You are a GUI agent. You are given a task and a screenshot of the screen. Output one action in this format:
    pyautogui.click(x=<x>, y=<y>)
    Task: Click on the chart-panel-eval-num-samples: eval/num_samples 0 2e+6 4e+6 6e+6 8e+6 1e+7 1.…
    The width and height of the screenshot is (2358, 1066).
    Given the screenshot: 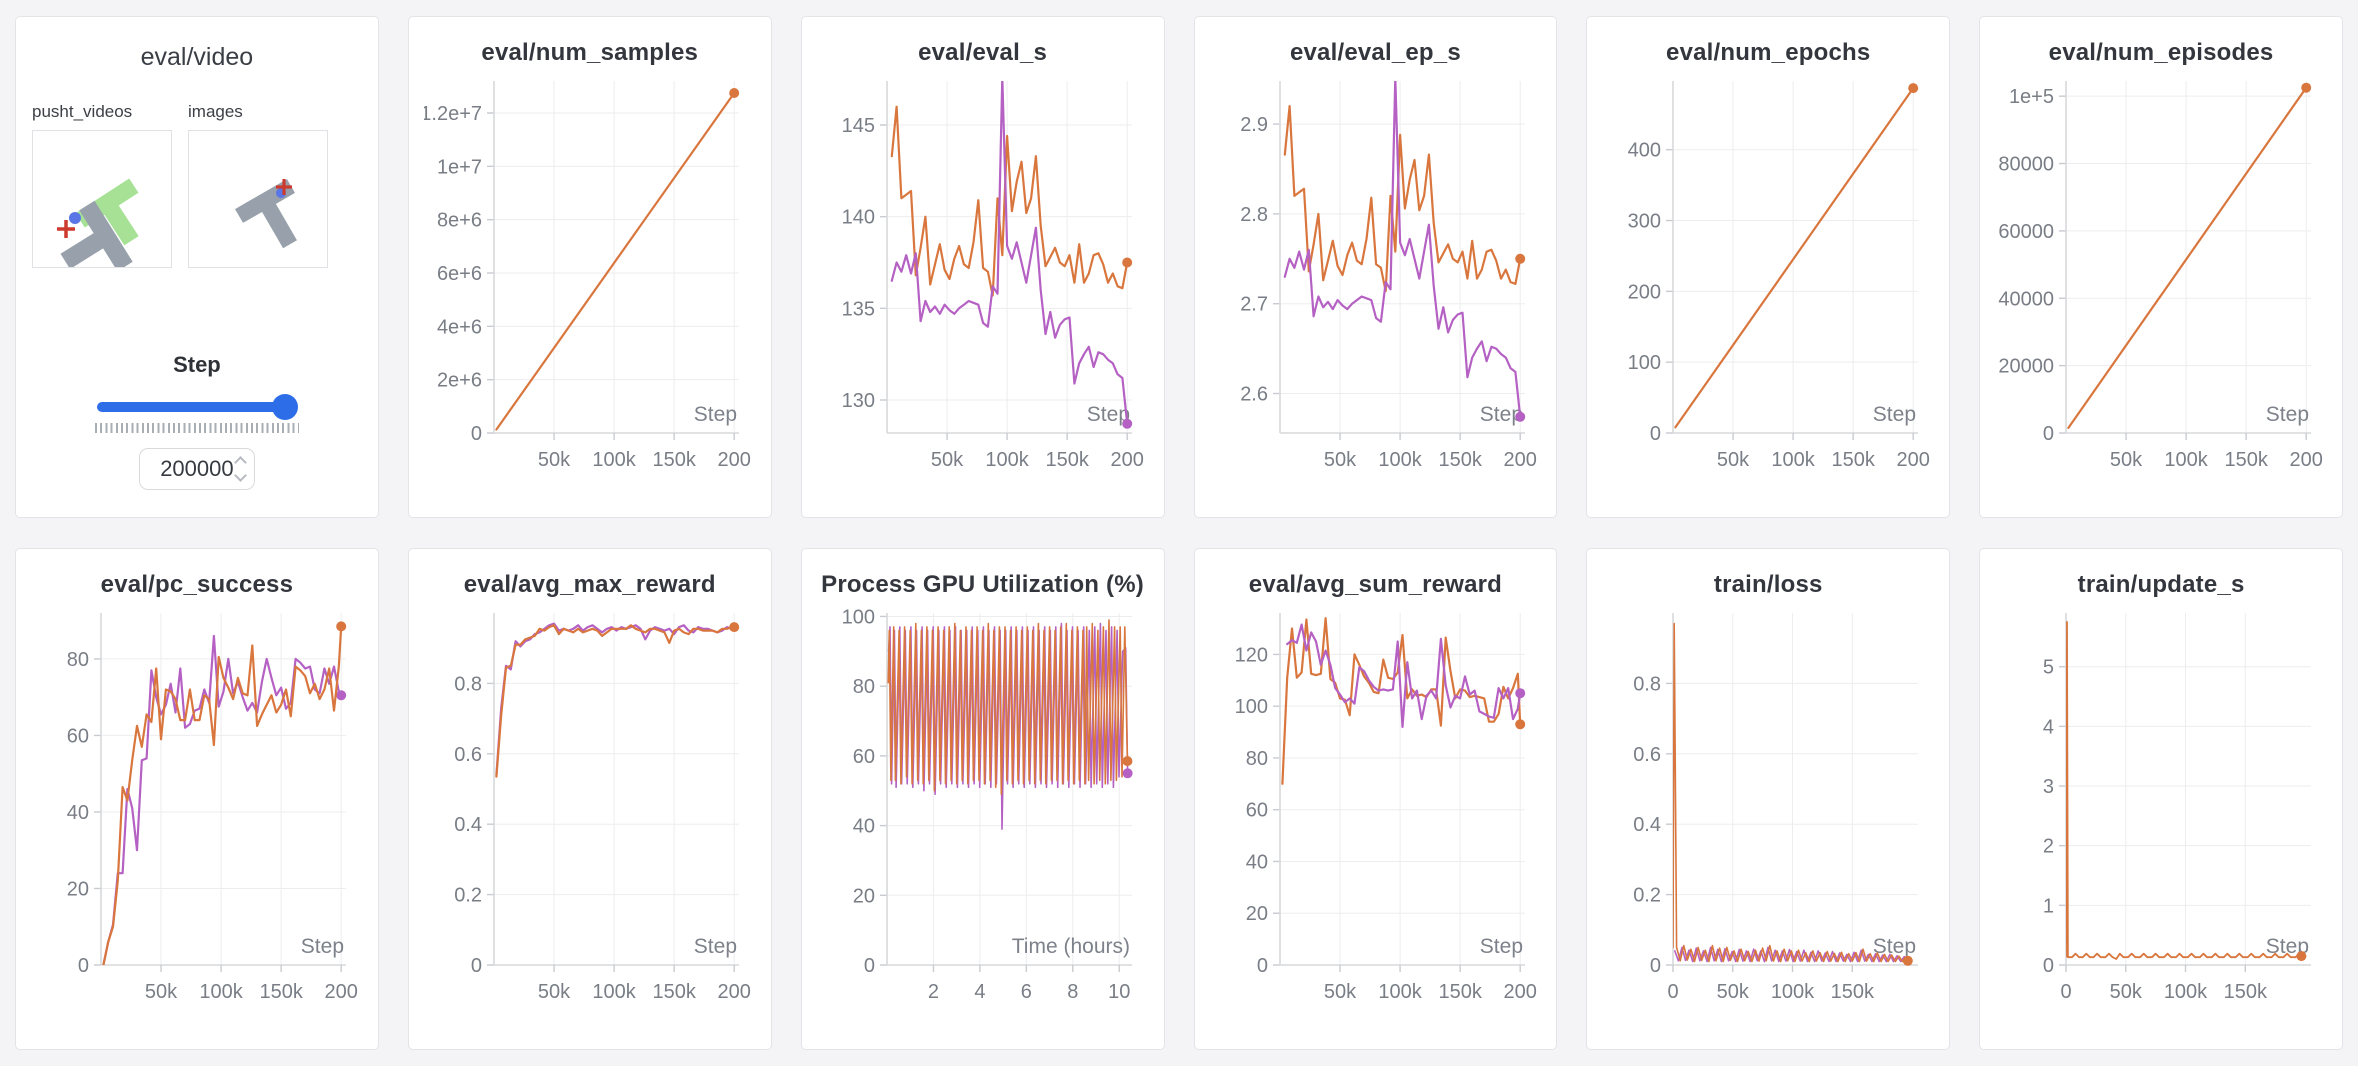 What is the action you would take?
    pyautogui.click(x=589, y=267)
    